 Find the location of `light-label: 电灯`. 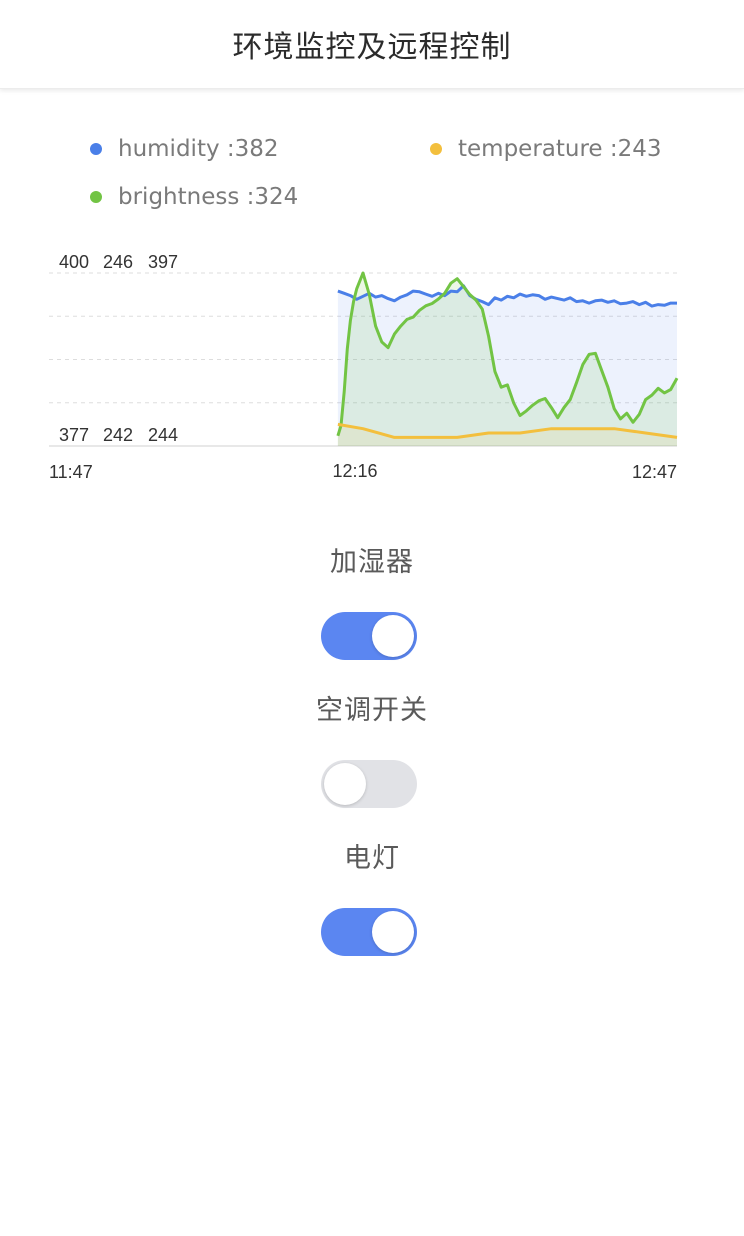

light-label: 电灯 is located at coordinates (372, 858).